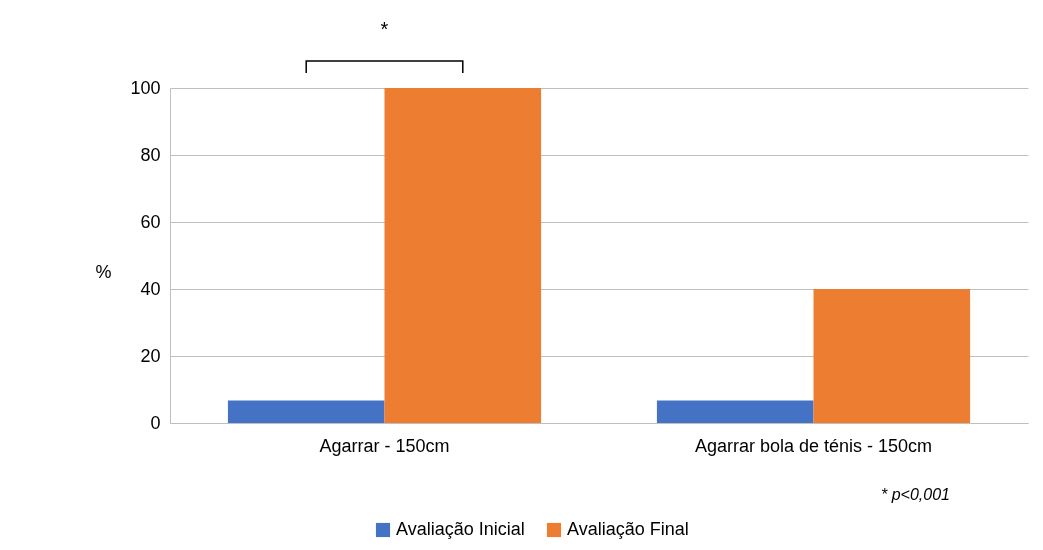 The image size is (1043, 550). I want to click on y-tick-label: 20, so click(150, 355).